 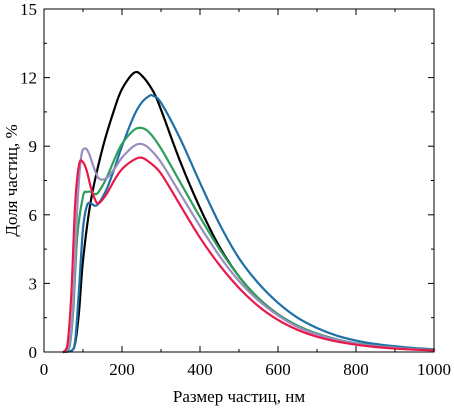 I want to click on y-axis-title: Доля частиц, %, so click(x=11, y=180).